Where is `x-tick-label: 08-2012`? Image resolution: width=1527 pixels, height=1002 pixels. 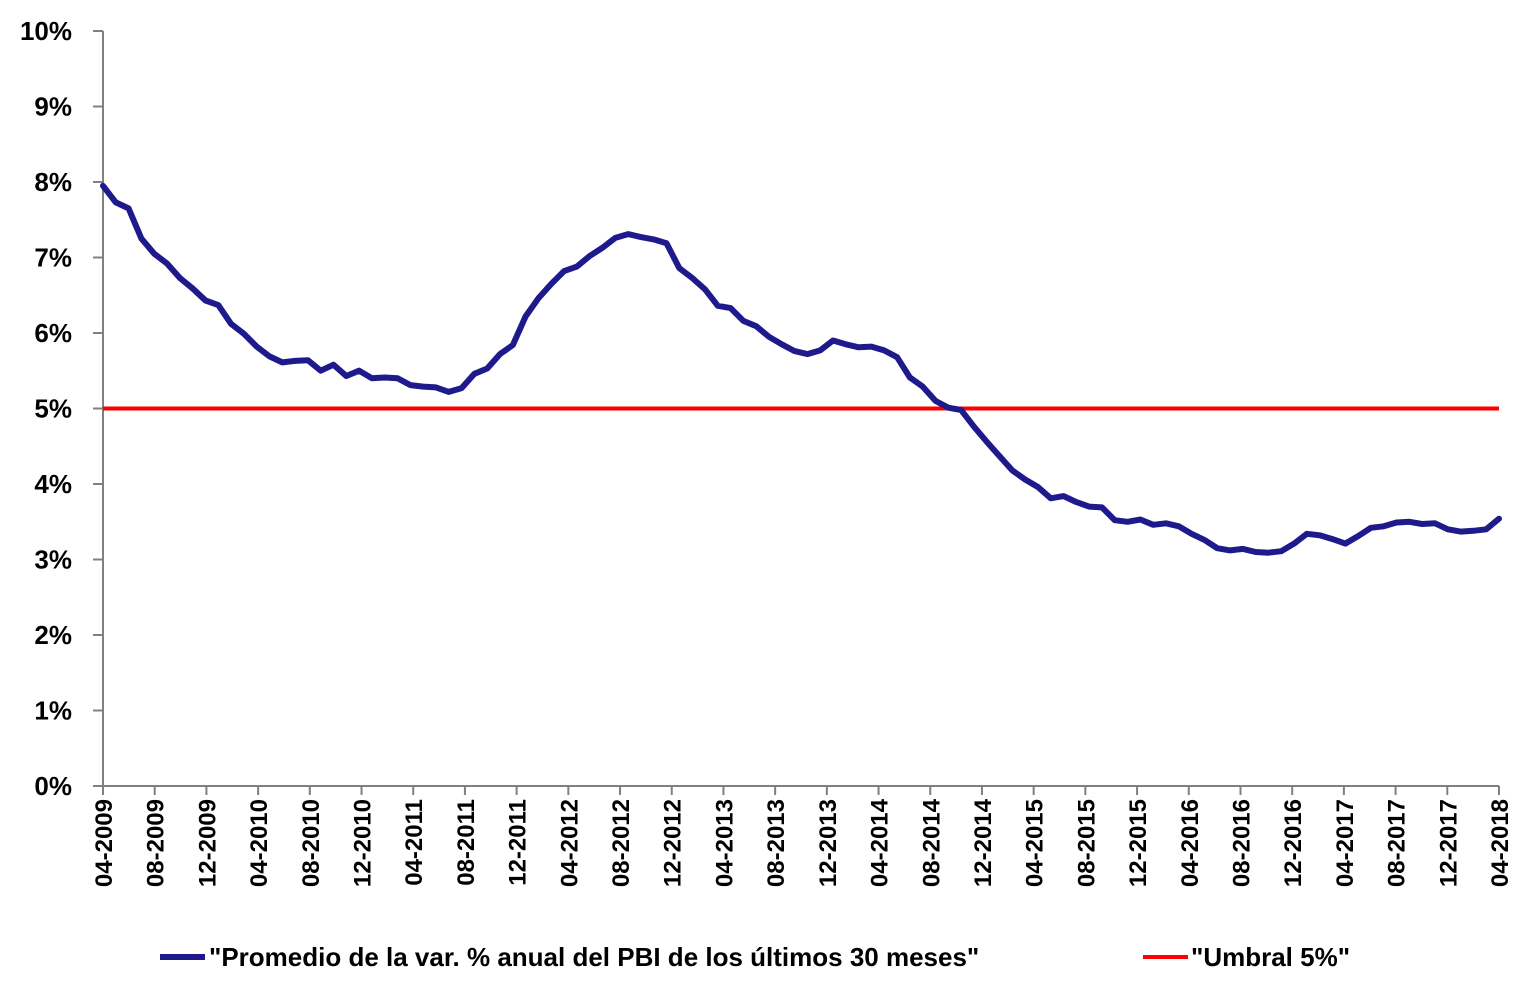 x-tick-label: 08-2012 is located at coordinates (621, 843).